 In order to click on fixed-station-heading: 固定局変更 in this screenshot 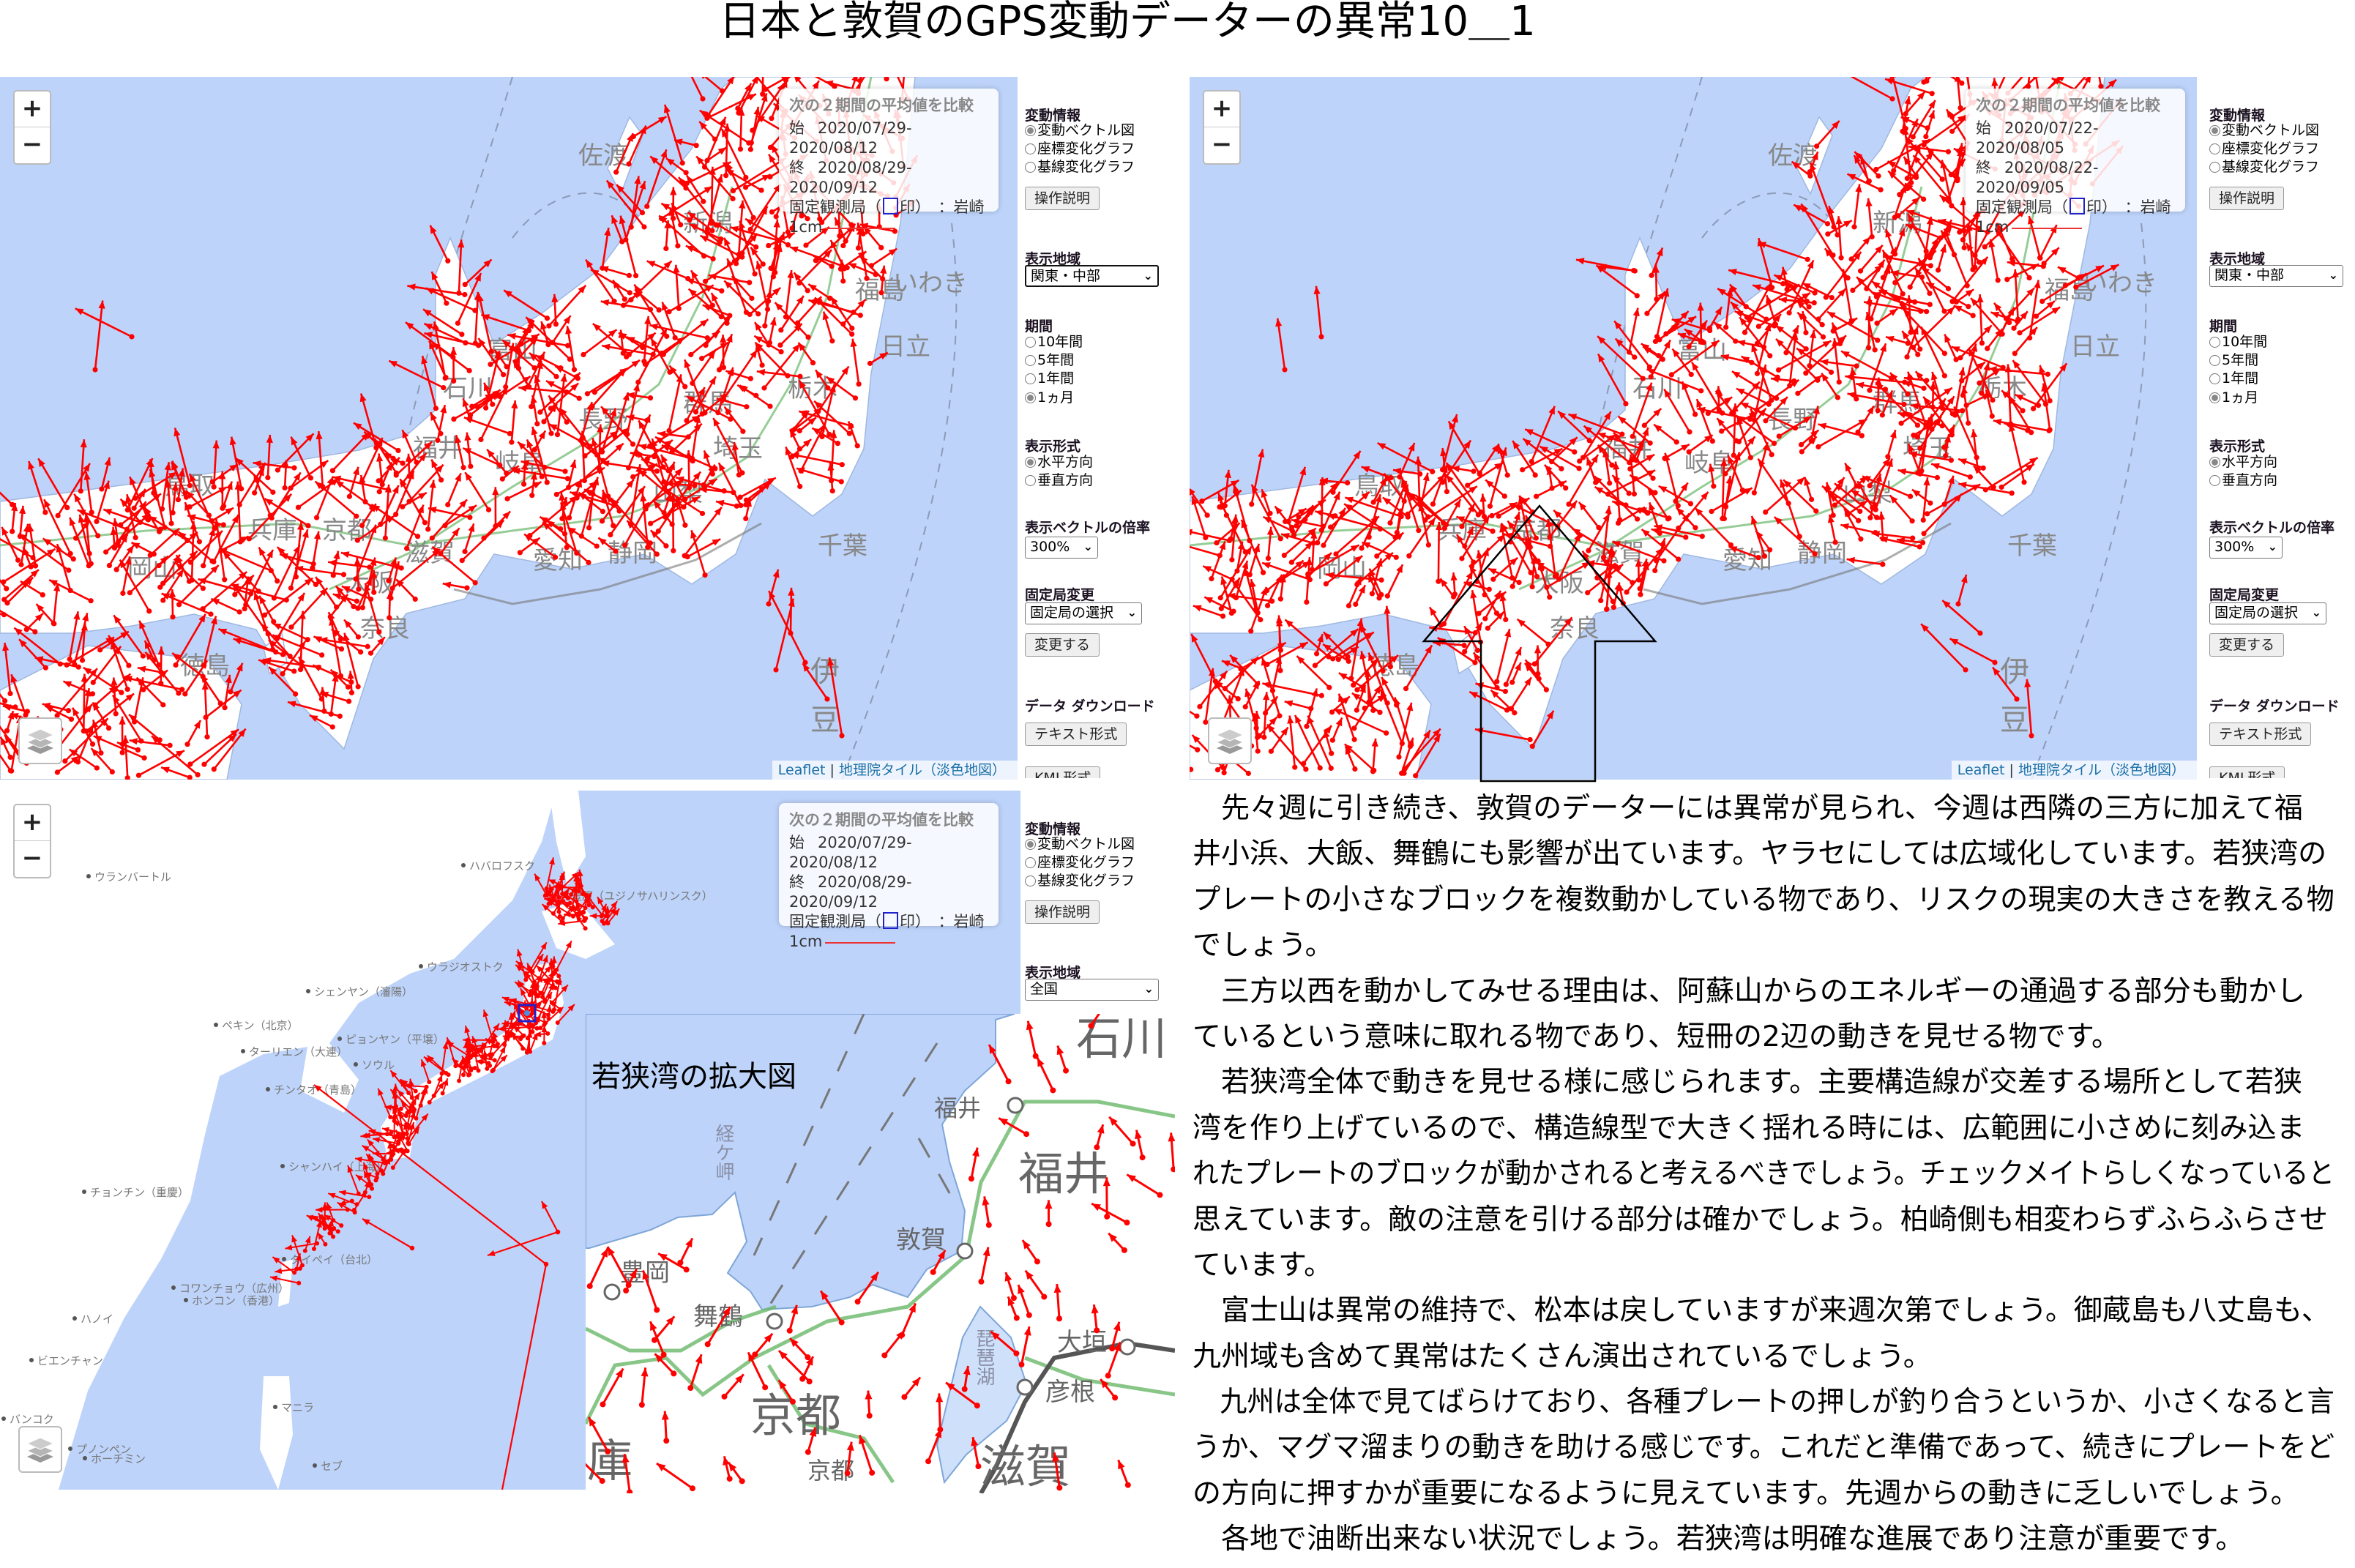, I will do `click(1060, 595)`.